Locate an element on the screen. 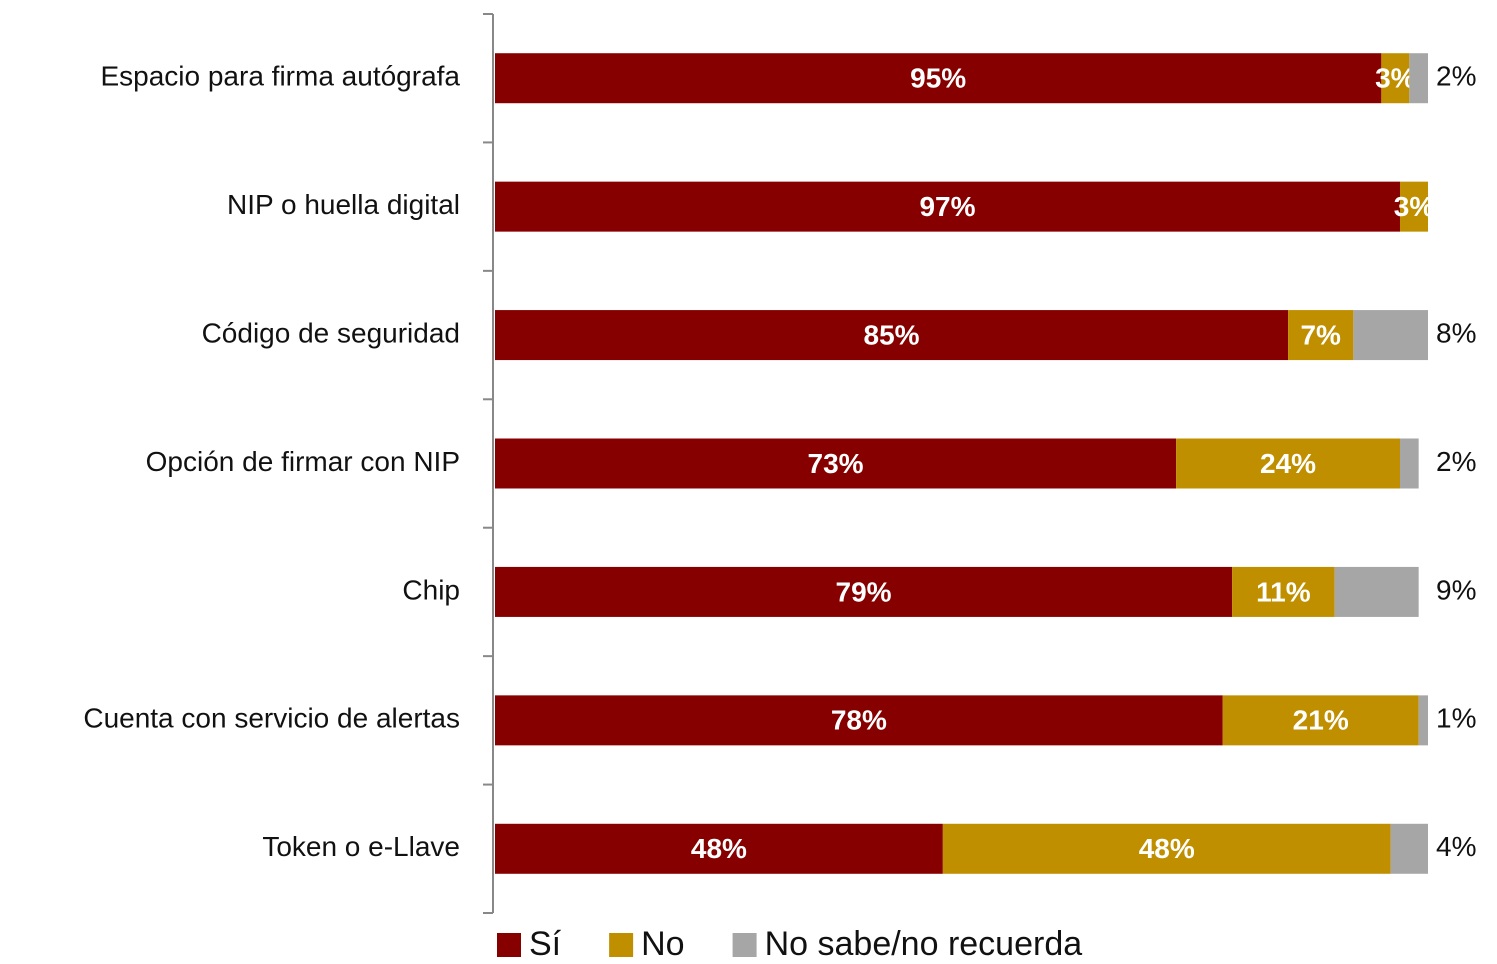  value-label: 85% is located at coordinates (892, 334).